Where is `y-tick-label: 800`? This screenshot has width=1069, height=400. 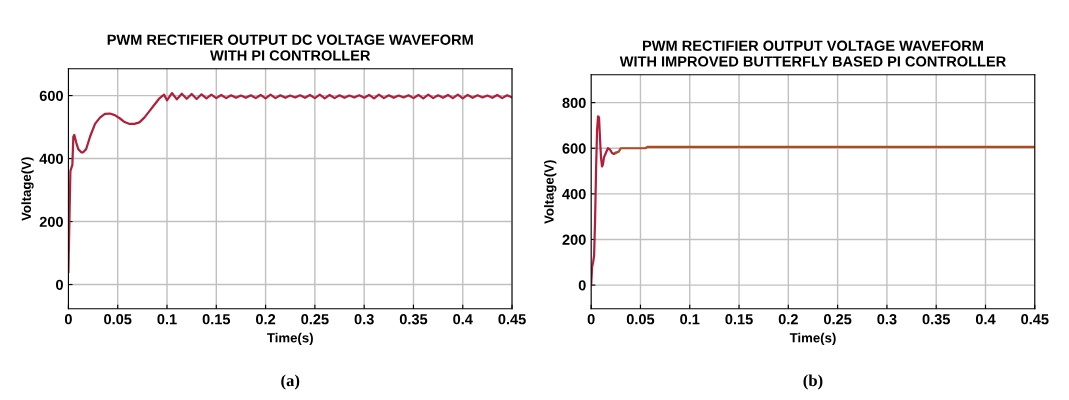 y-tick-label: 800 is located at coordinates (574, 103).